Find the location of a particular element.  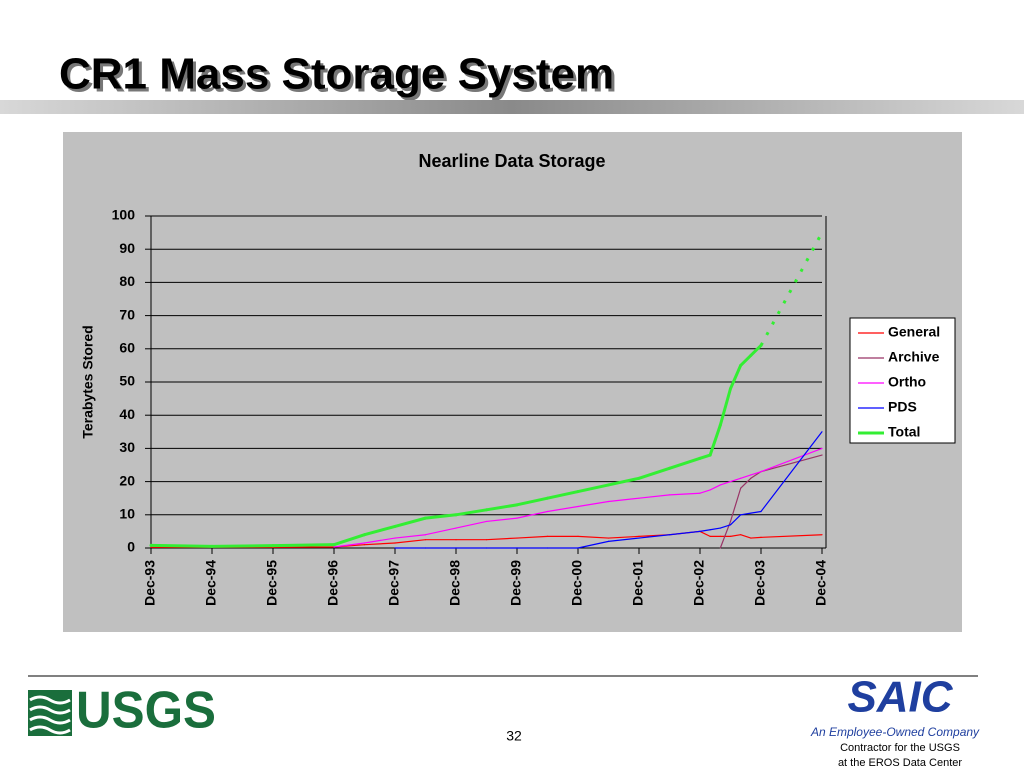

x-tick-label: Dec-01 is located at coordinates (638, 583).